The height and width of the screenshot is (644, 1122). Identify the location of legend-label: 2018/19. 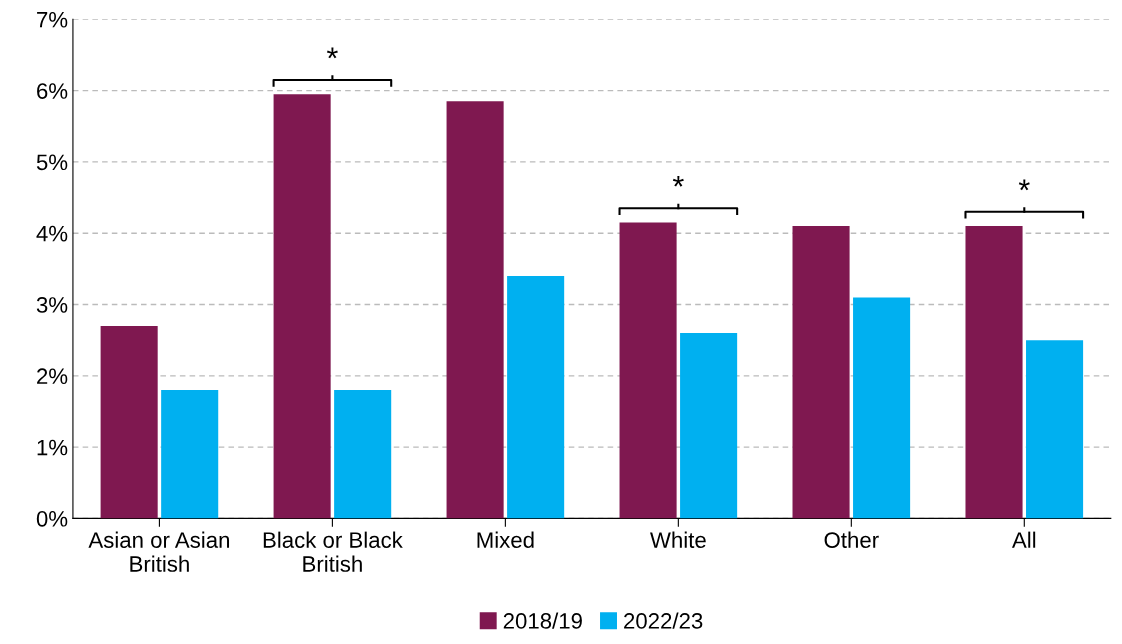
(542, 620).